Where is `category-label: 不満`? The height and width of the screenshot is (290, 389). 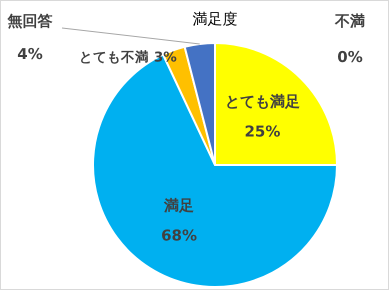 category-label: 不満 is located at coordinates (350, 21).